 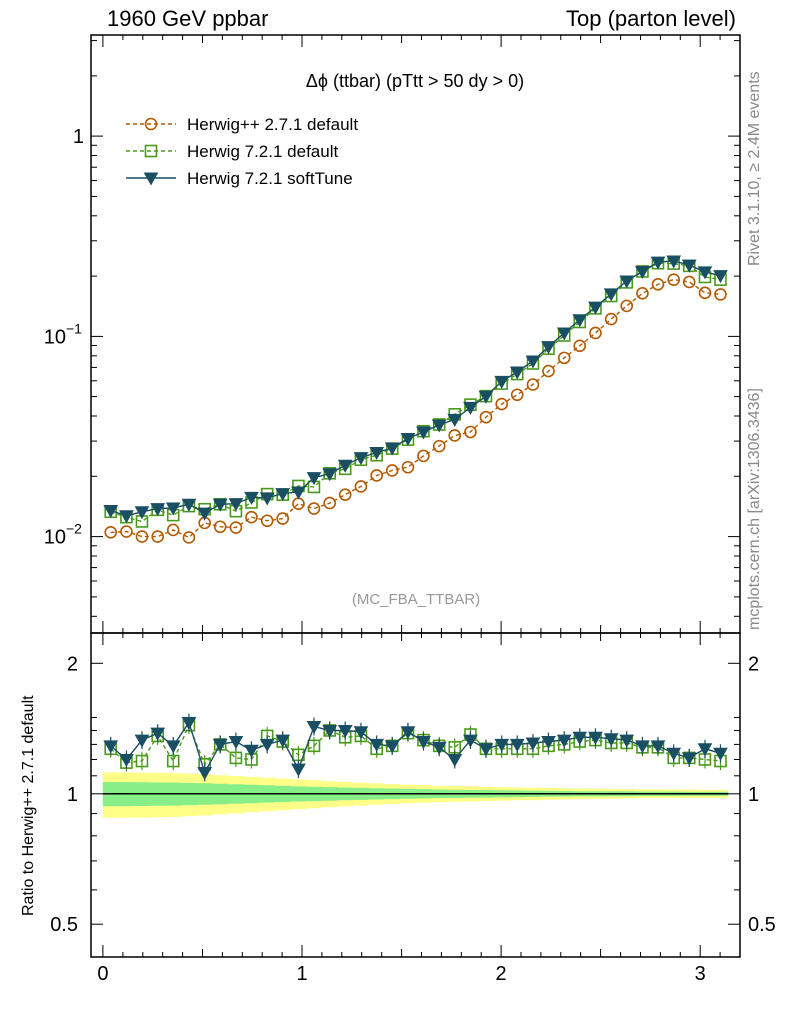 What do you see at coordinates (651, 18) in the screenshot?
I see `header-right: Top (parton level)` at bounding box center [651, 18].